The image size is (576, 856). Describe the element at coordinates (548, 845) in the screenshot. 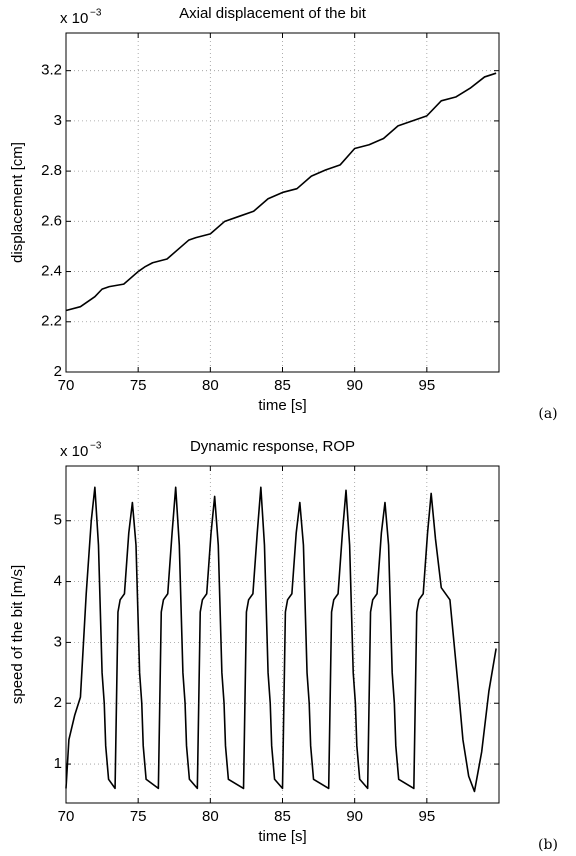

I see `panel-label: (b)` at that location.